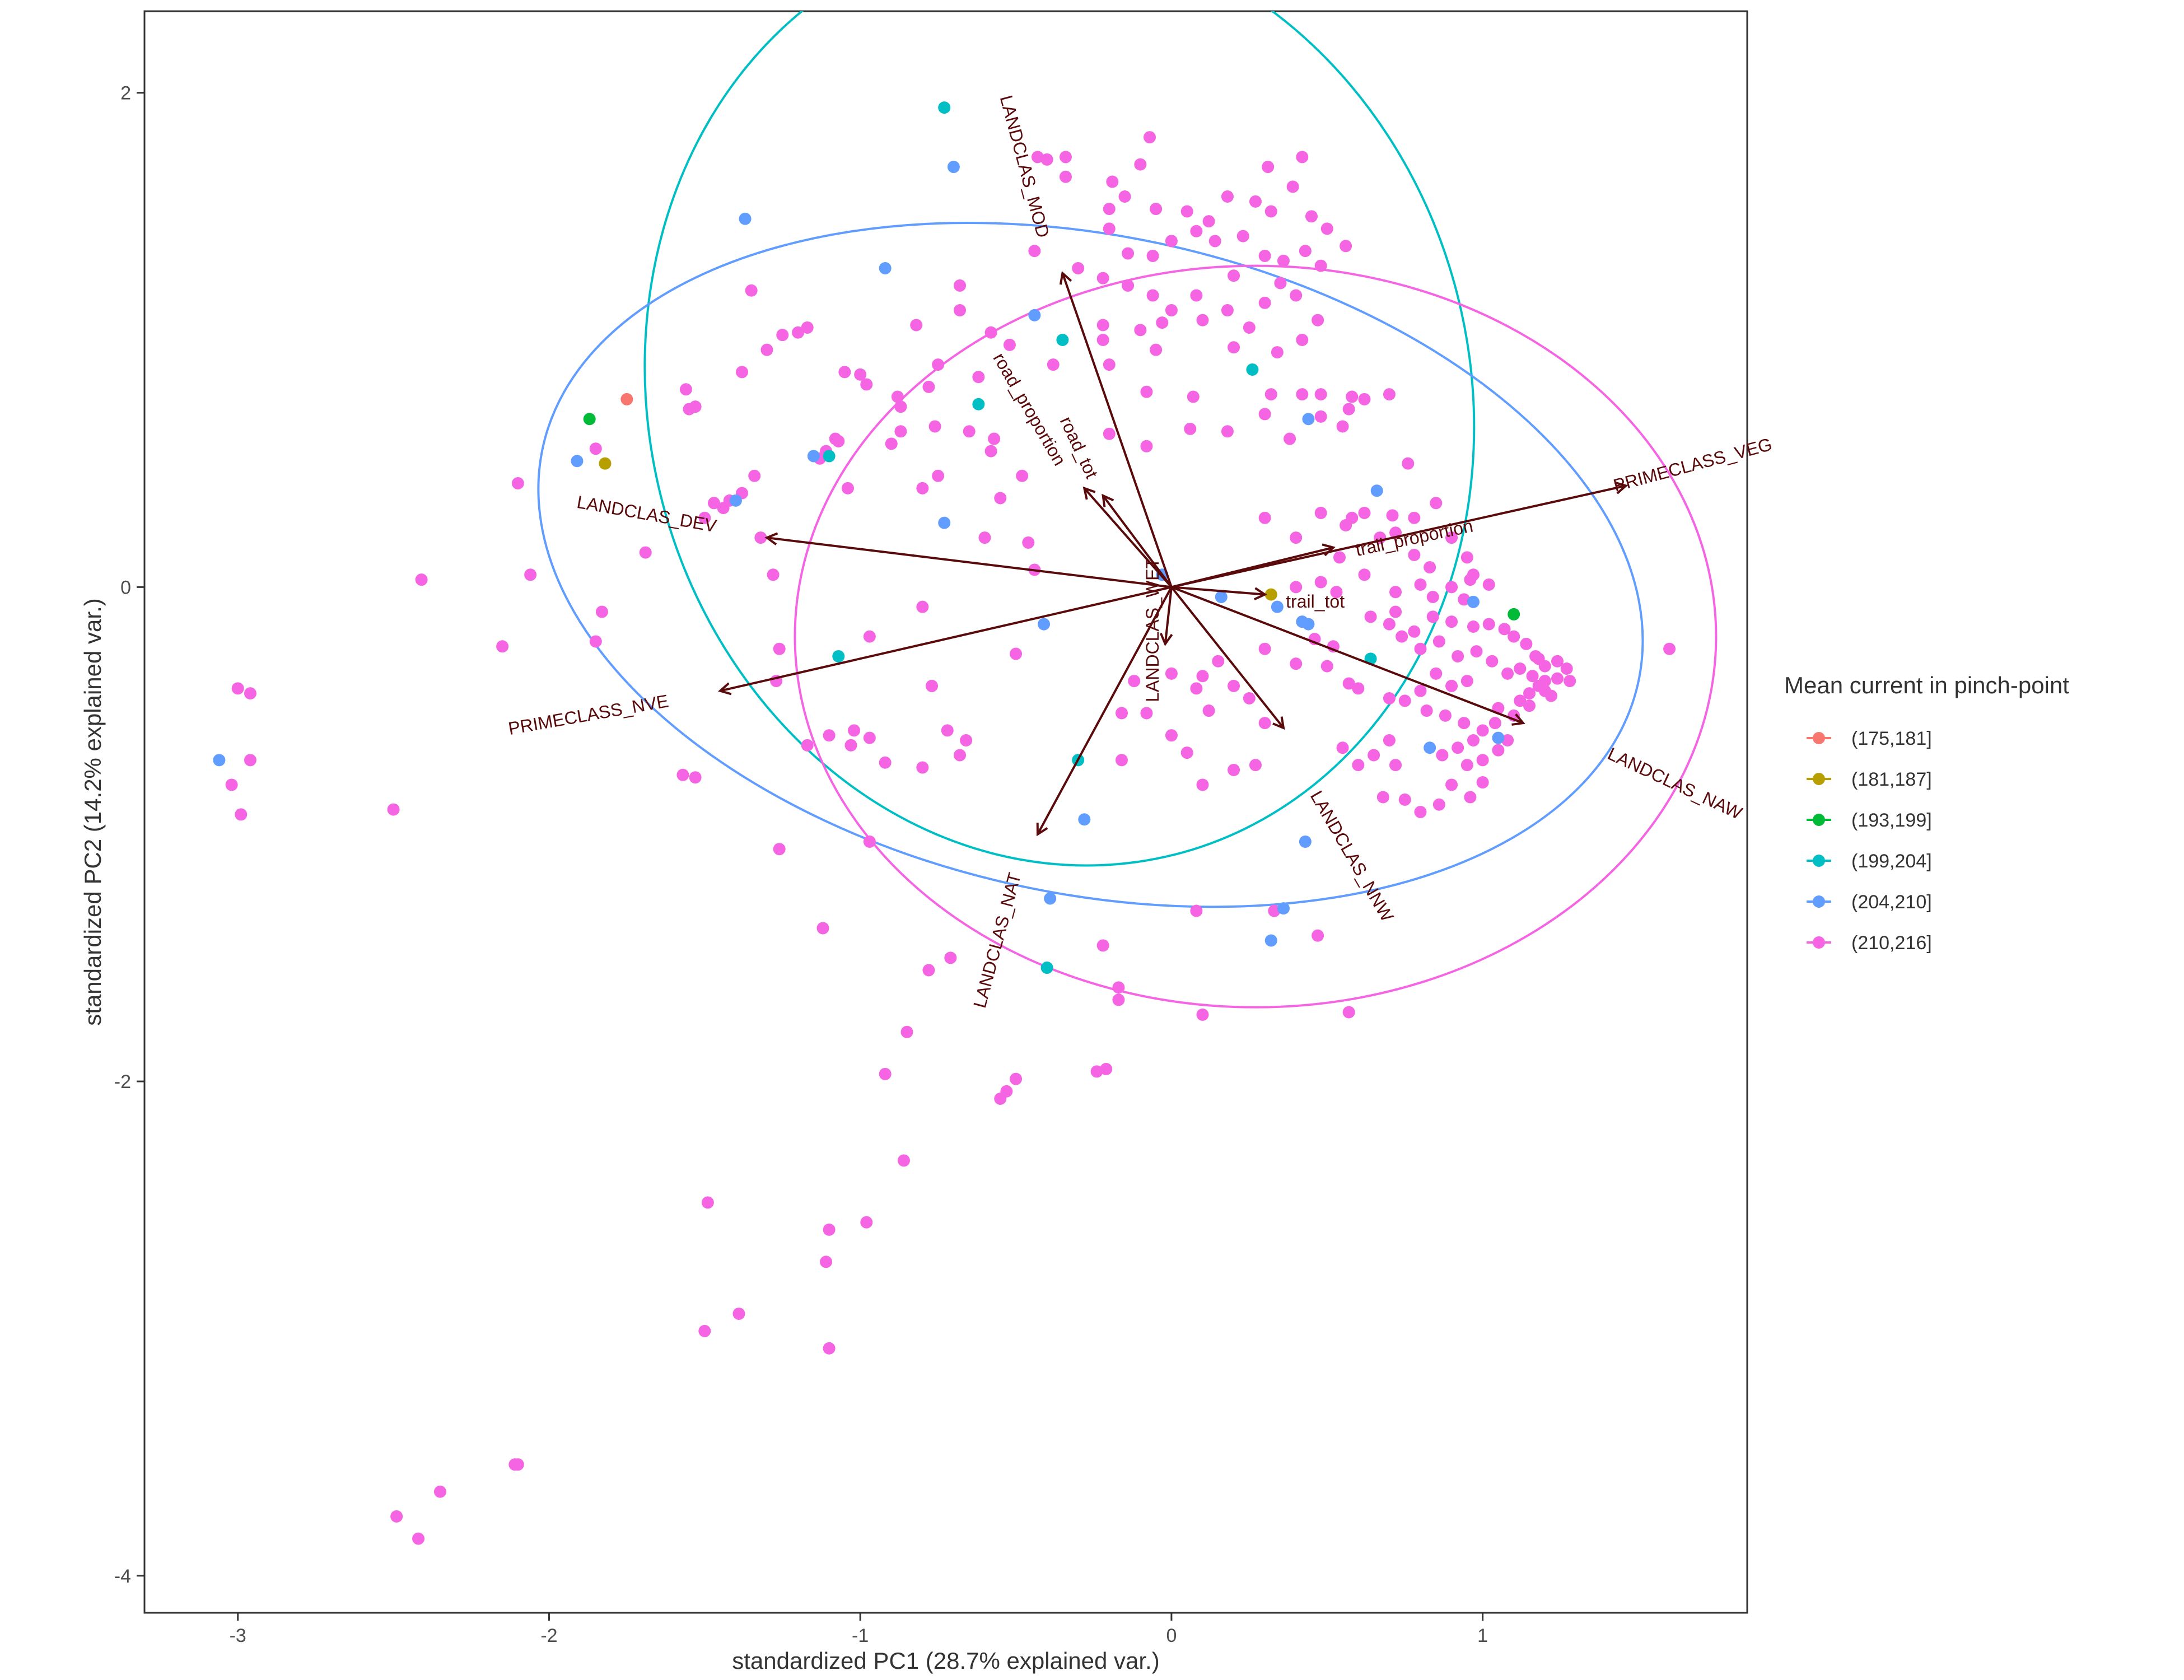 The image size is (2184, 1680). I want to click on legend-label: (210,216], so click(1892, 943).